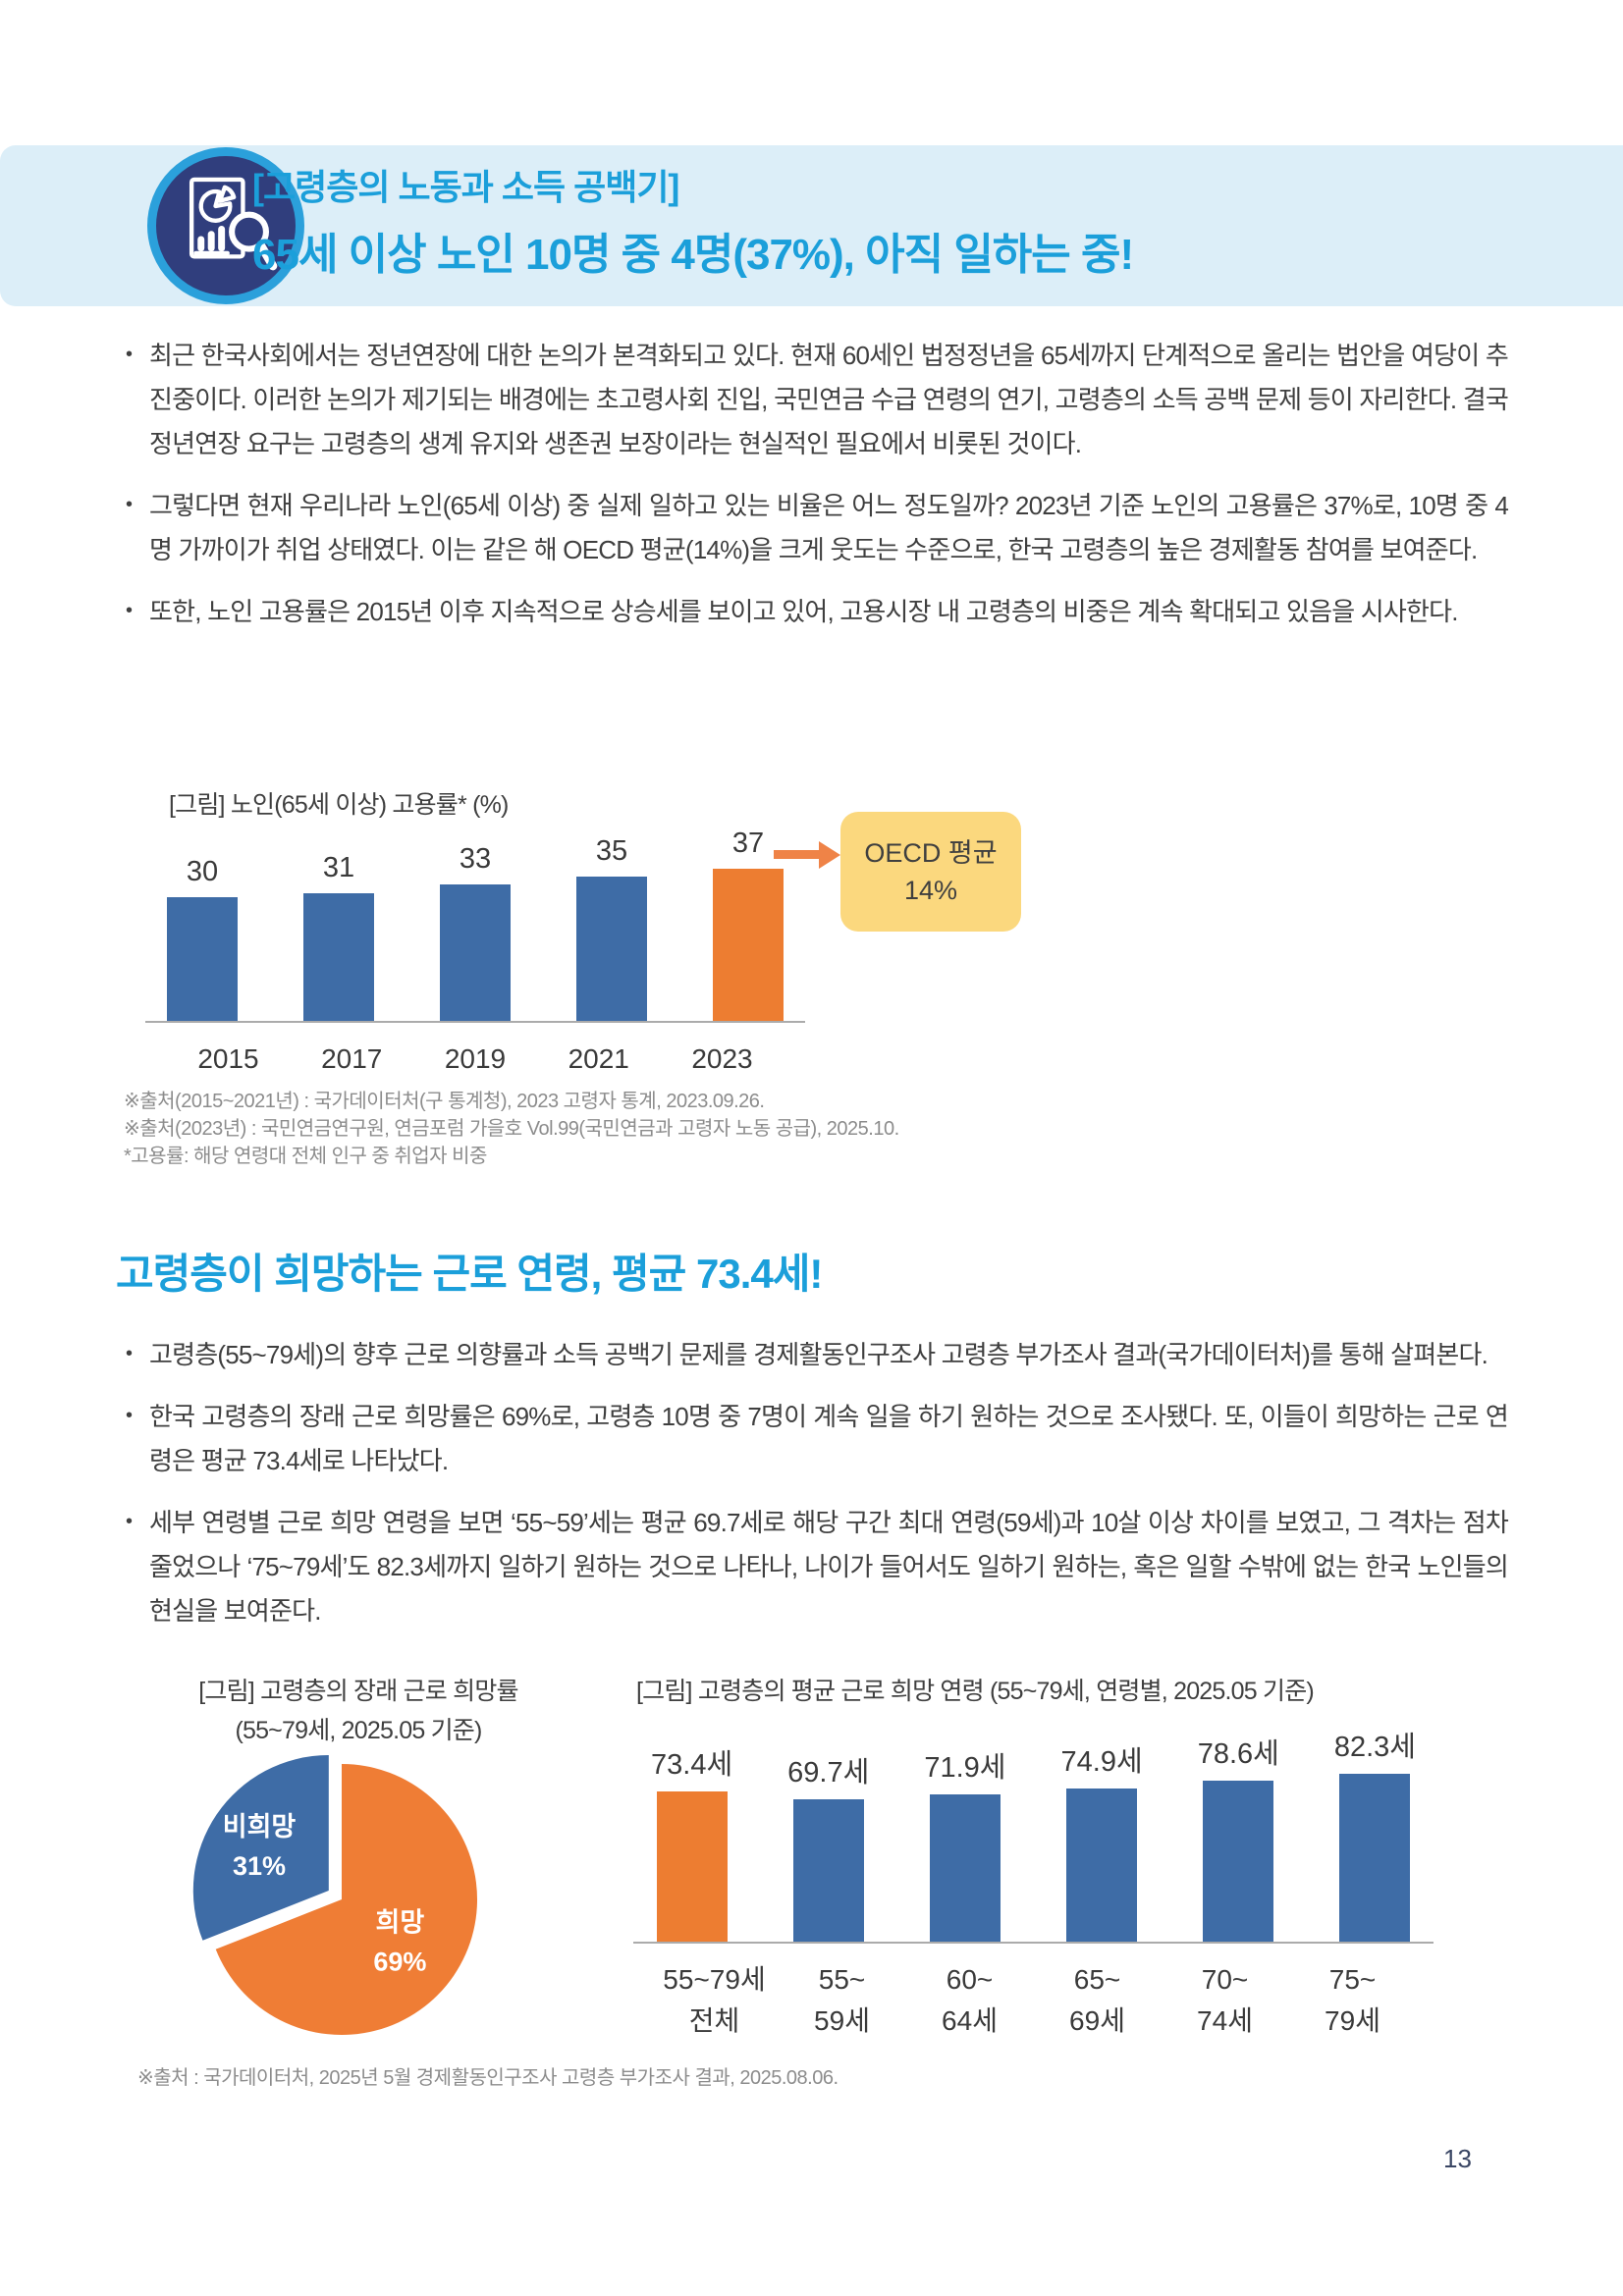  I want to click on work-wish-pie-chart: 희망 69% 비희망 31%, so click(342, 1901).